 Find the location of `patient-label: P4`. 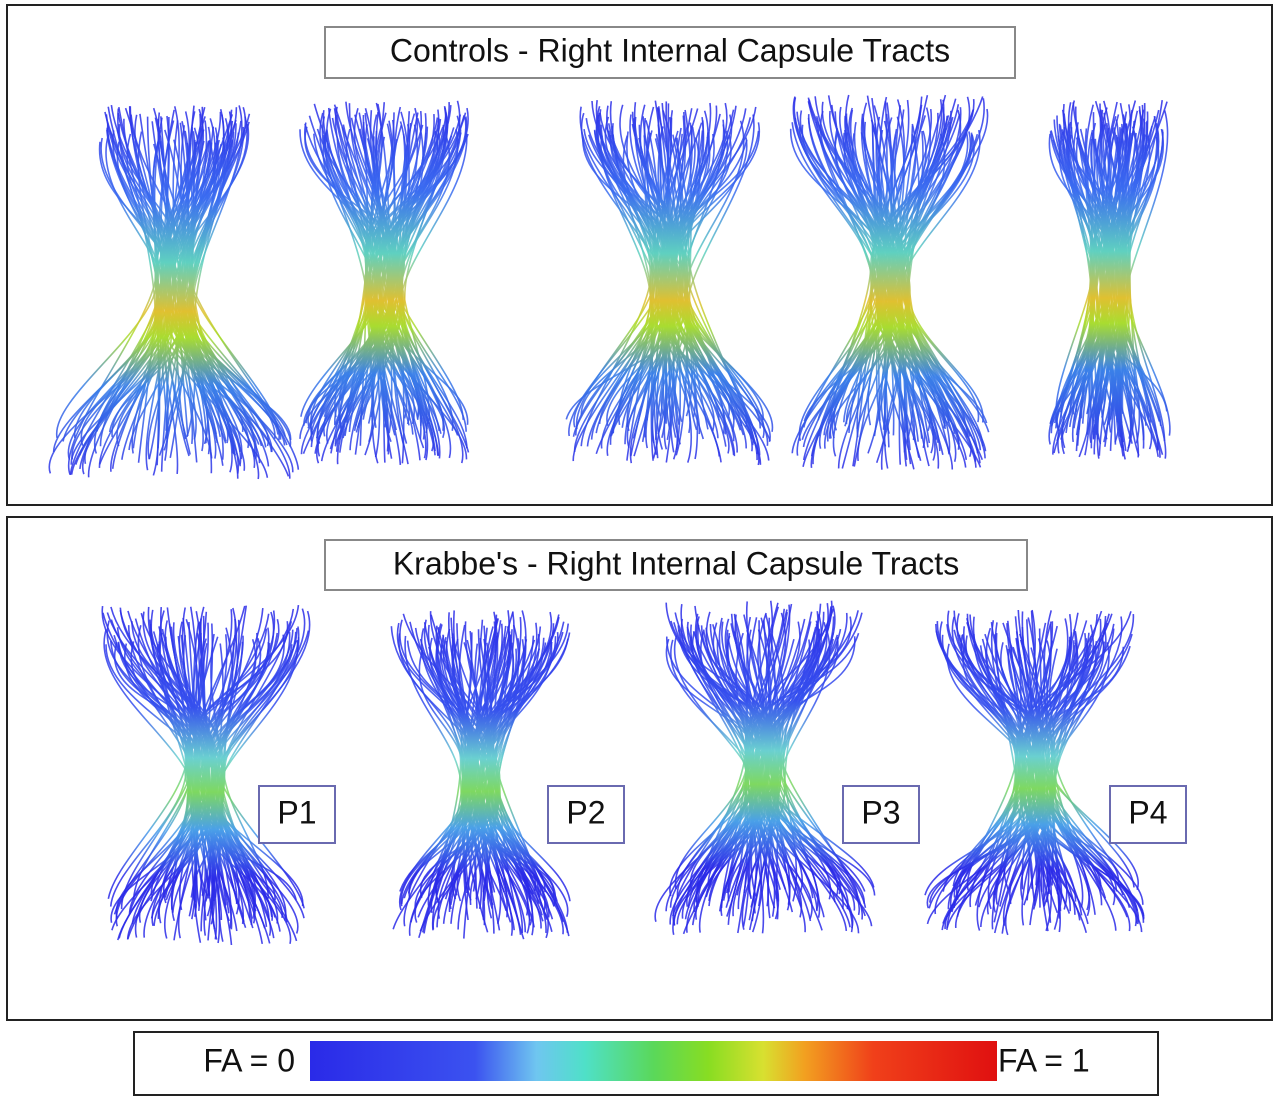

patient-label: P4 is located at coordinates (1147, 812).